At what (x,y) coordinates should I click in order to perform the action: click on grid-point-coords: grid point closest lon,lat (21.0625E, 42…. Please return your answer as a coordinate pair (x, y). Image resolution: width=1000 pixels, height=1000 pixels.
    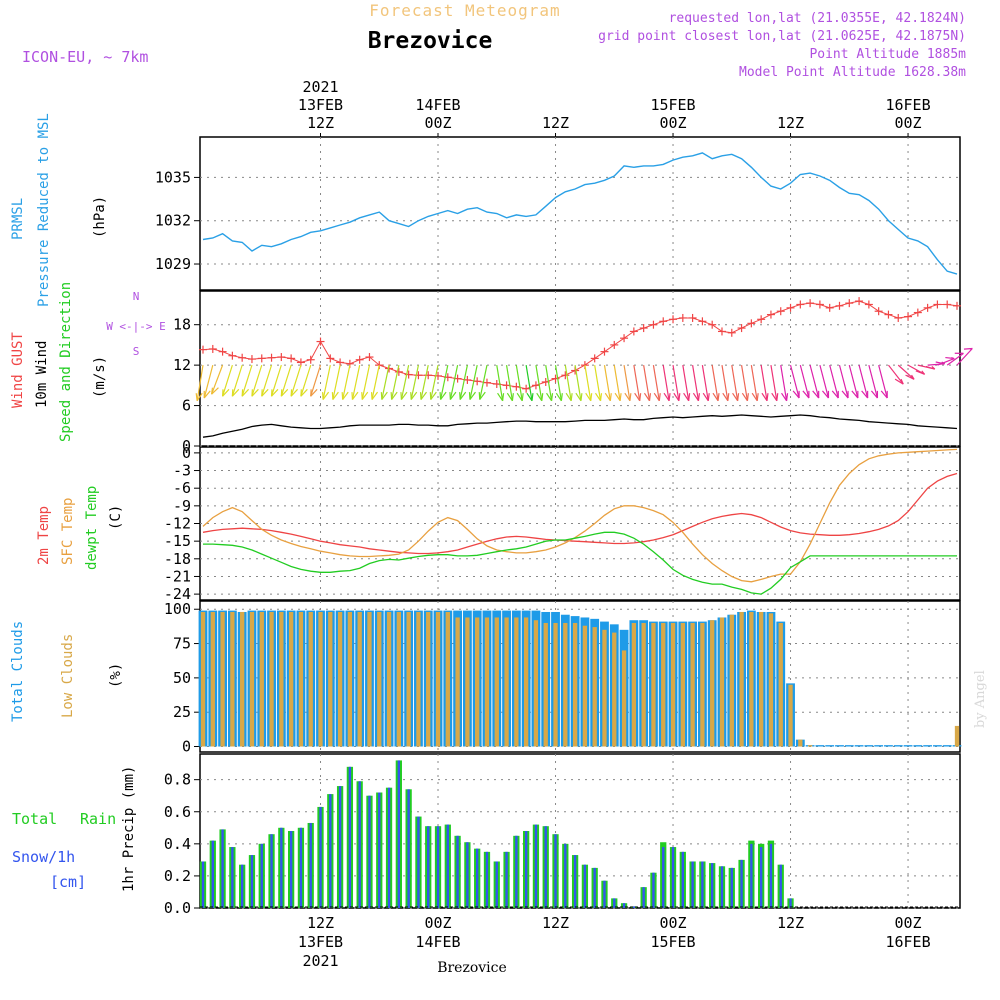
    Looking at the image, I should click on (782, 36).